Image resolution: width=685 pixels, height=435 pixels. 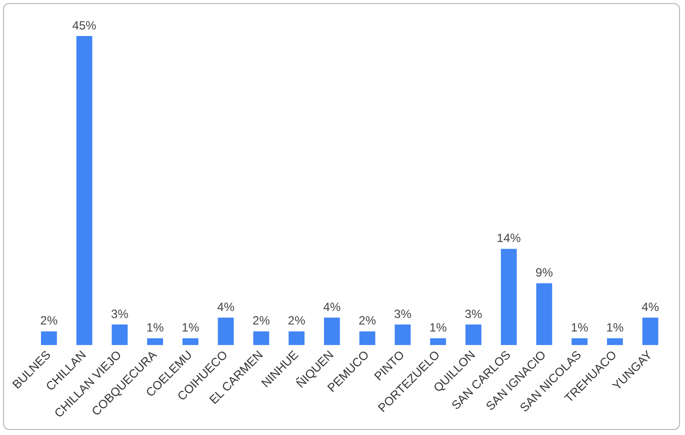 I want to click on data-label: 45%, so click(x=84, y=25).